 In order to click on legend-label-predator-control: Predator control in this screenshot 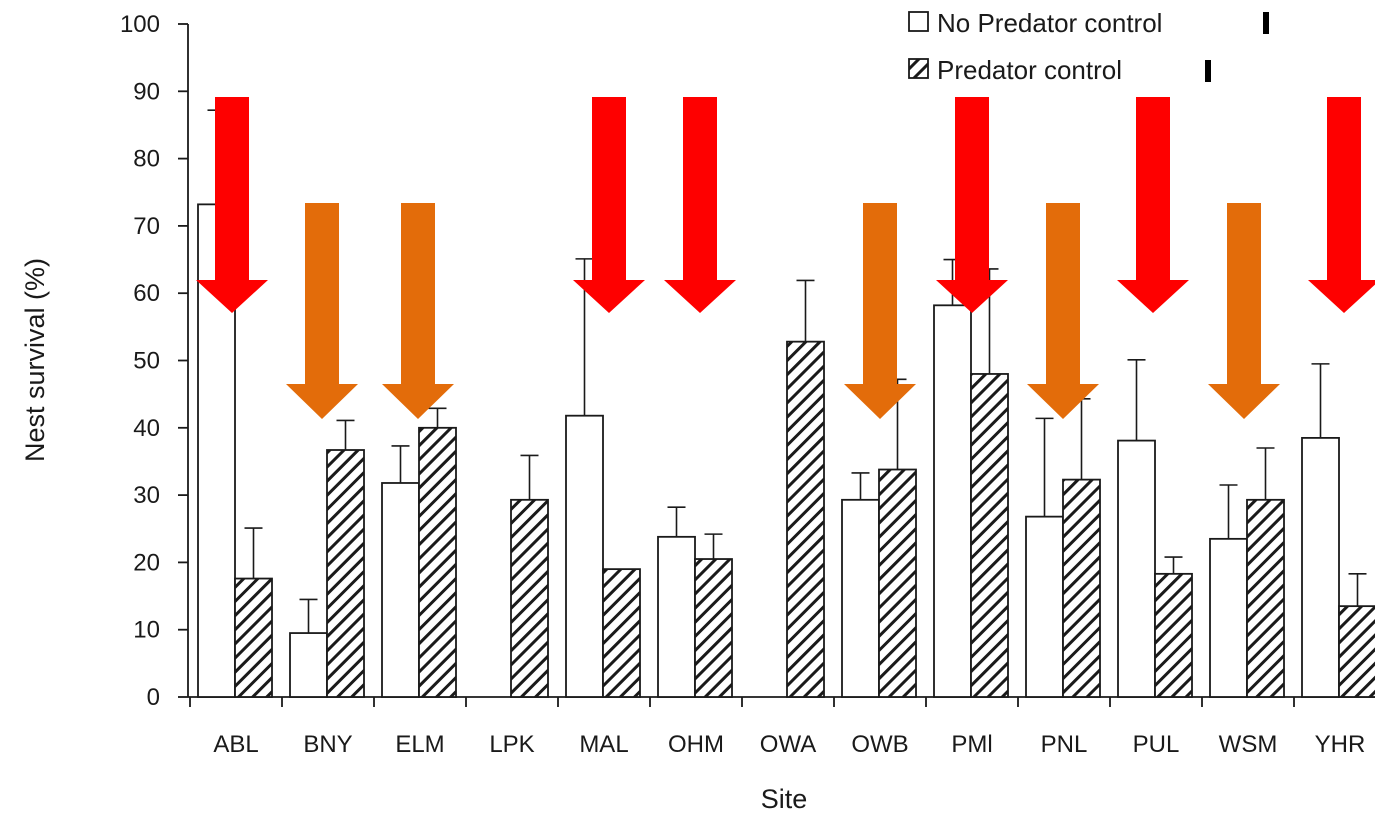, I will do `click(1029, 70)`.